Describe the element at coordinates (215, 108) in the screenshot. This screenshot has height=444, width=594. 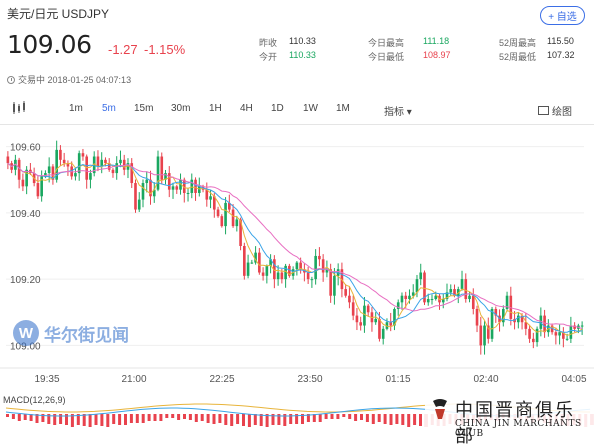
I see `tab-1h: 1H` at that location.